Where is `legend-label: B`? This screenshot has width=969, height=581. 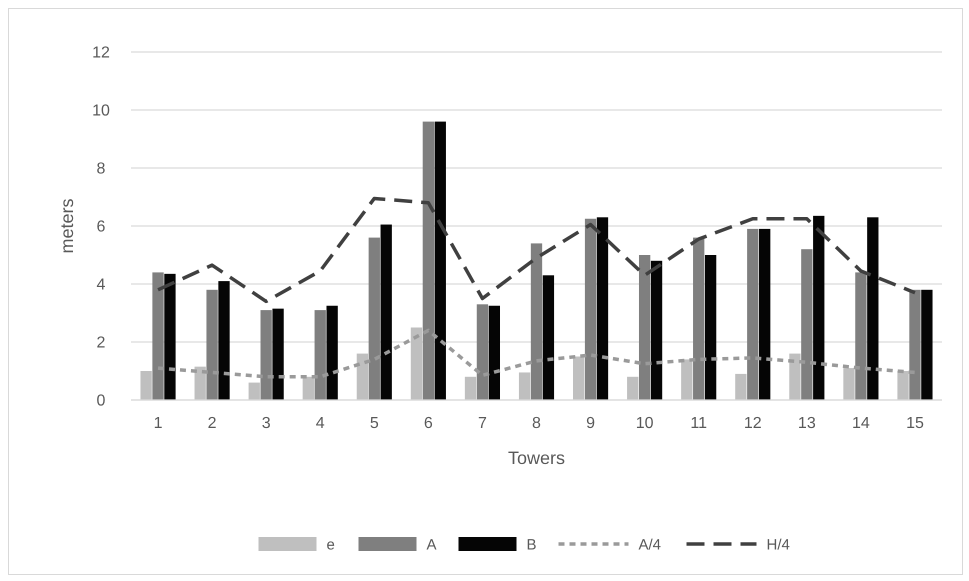
legend-label: B is located at coordinates (531, 545).